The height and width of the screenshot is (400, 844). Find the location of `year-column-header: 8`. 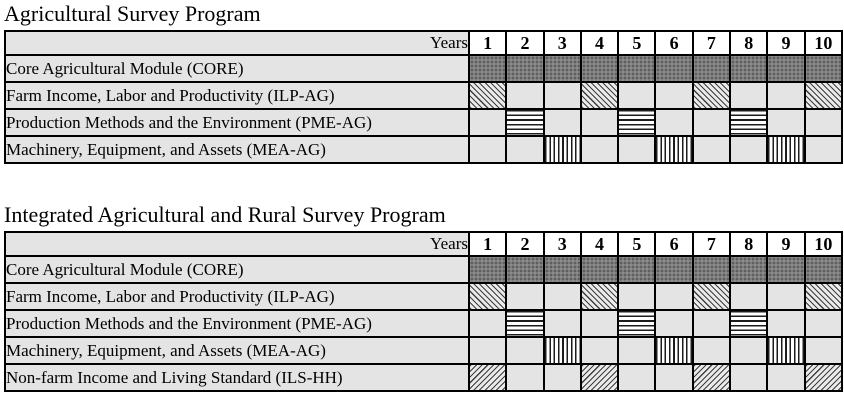

year-column-header: 8 is located at coordinates (749, 244).